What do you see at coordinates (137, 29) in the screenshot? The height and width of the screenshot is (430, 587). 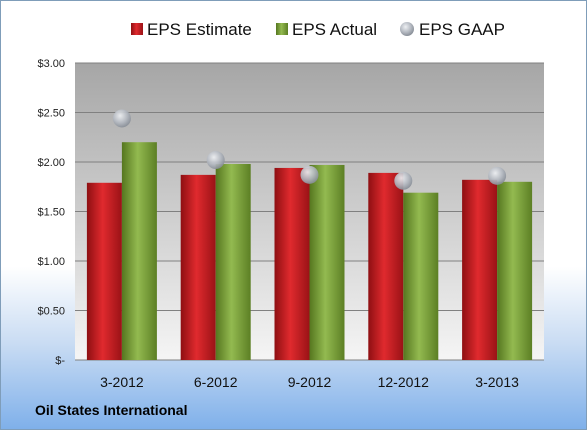 I see `legend-swatch-estimate` at bounding box center [137, 29].